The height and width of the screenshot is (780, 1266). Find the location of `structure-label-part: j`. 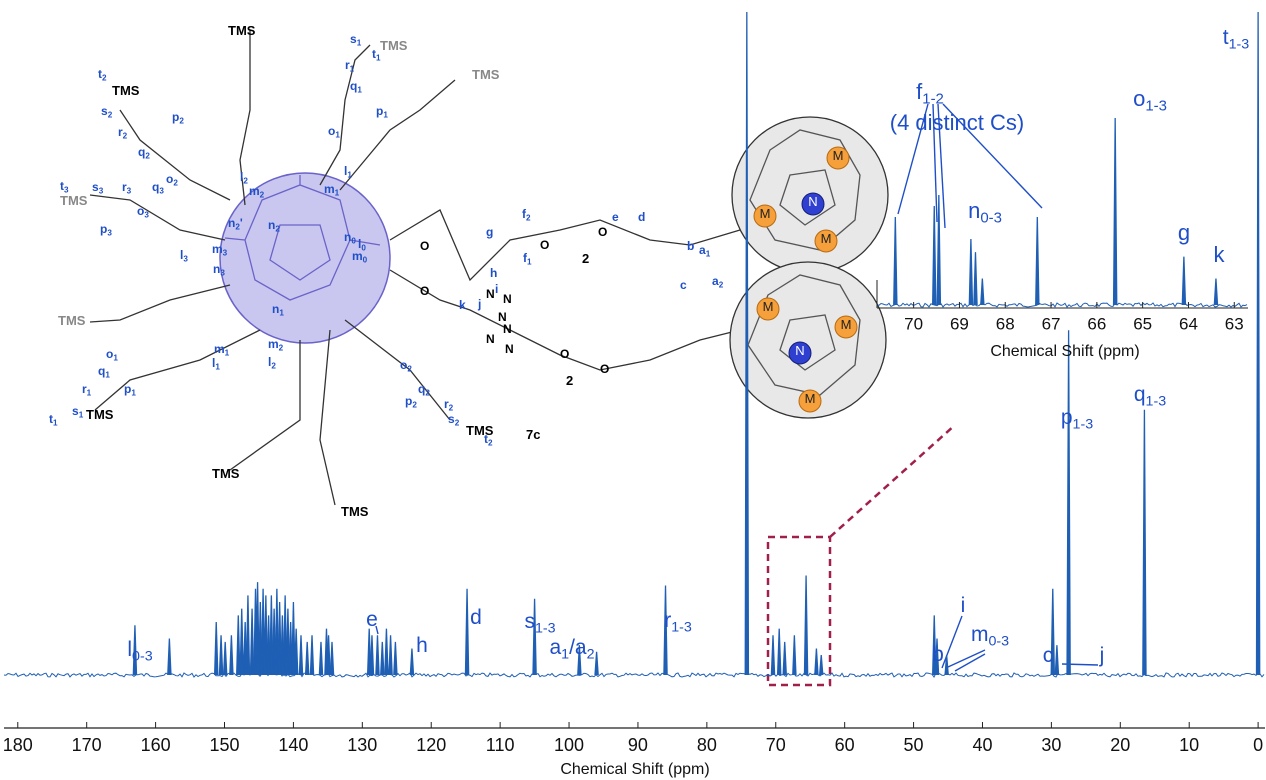

structure-label-part: j is located at coordinates (479, 304).